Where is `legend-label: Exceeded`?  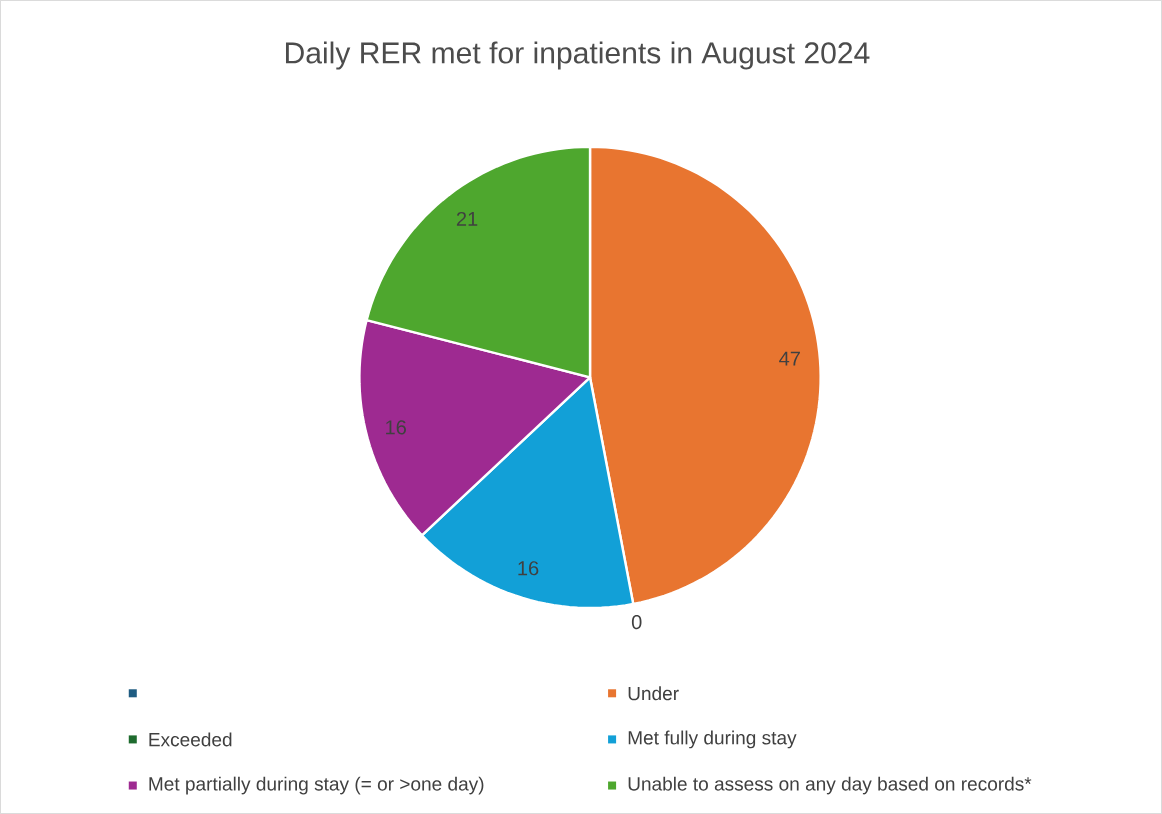 legend-label: Exceeded is located at coordinates (190, 739).